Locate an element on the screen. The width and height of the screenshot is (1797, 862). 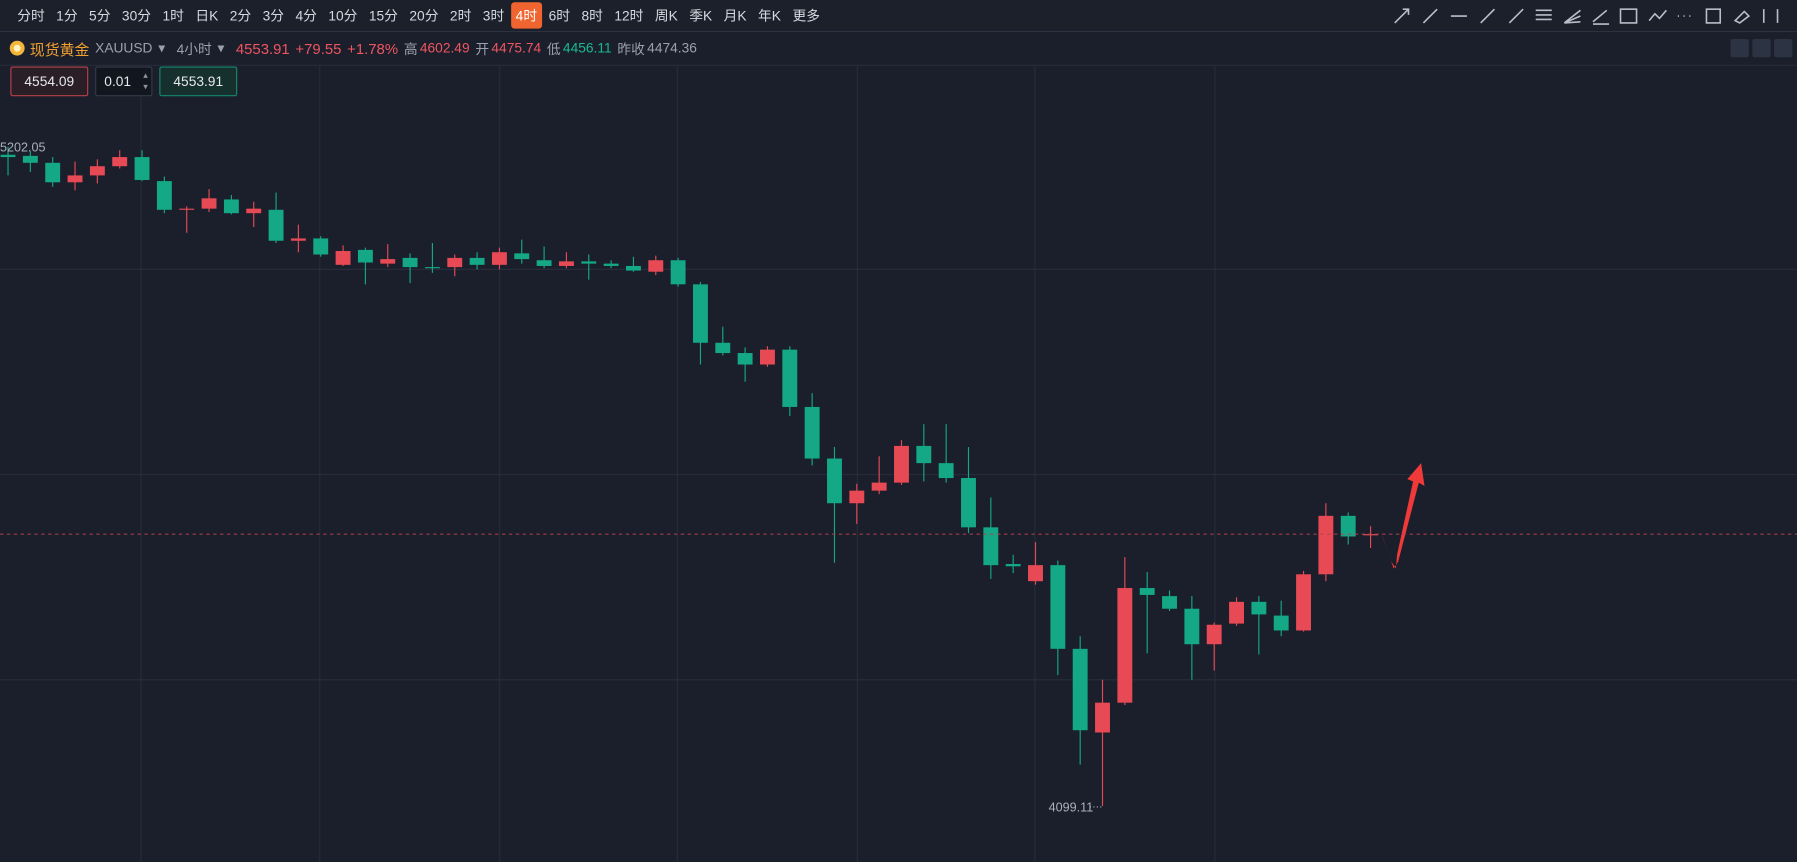
last-price: 4553.91 is located at coordinates (262, 48).